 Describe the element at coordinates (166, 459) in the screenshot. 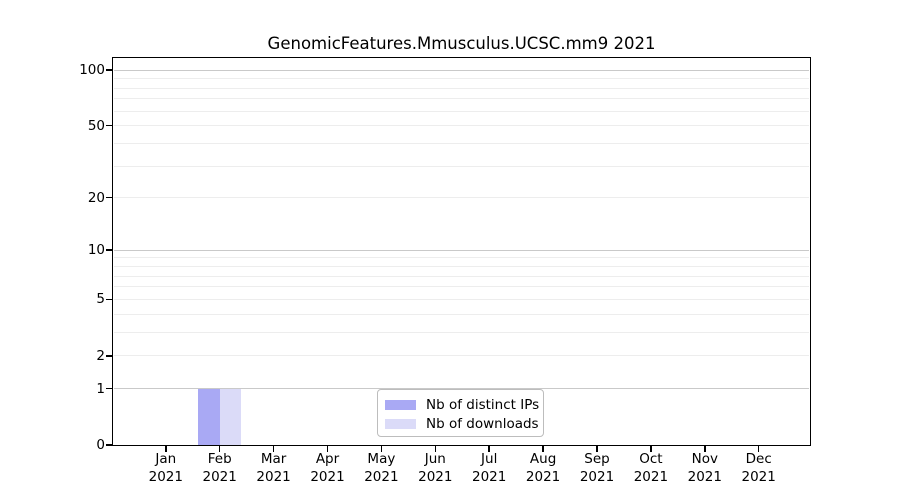

I see `x-tick-month: Jan` at that location.